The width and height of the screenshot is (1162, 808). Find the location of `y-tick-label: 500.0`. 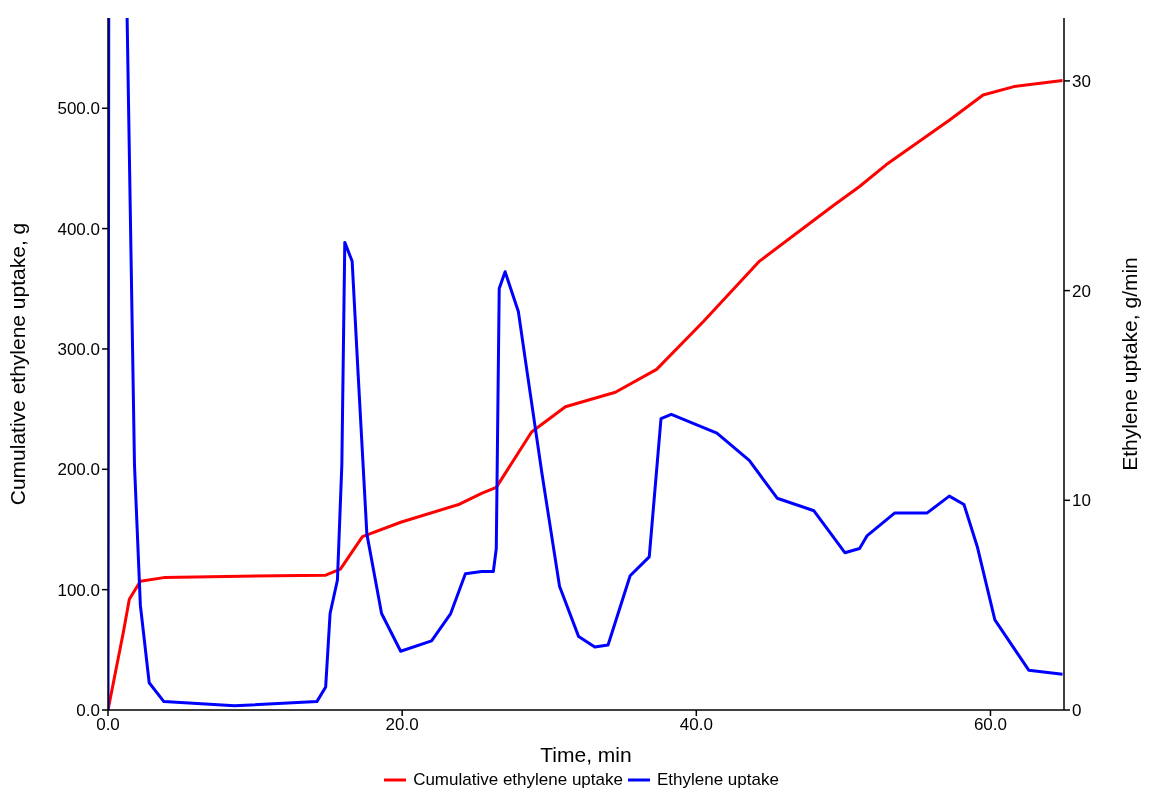

y-tick-label: 500.0 is located at coordinates (78, 109).